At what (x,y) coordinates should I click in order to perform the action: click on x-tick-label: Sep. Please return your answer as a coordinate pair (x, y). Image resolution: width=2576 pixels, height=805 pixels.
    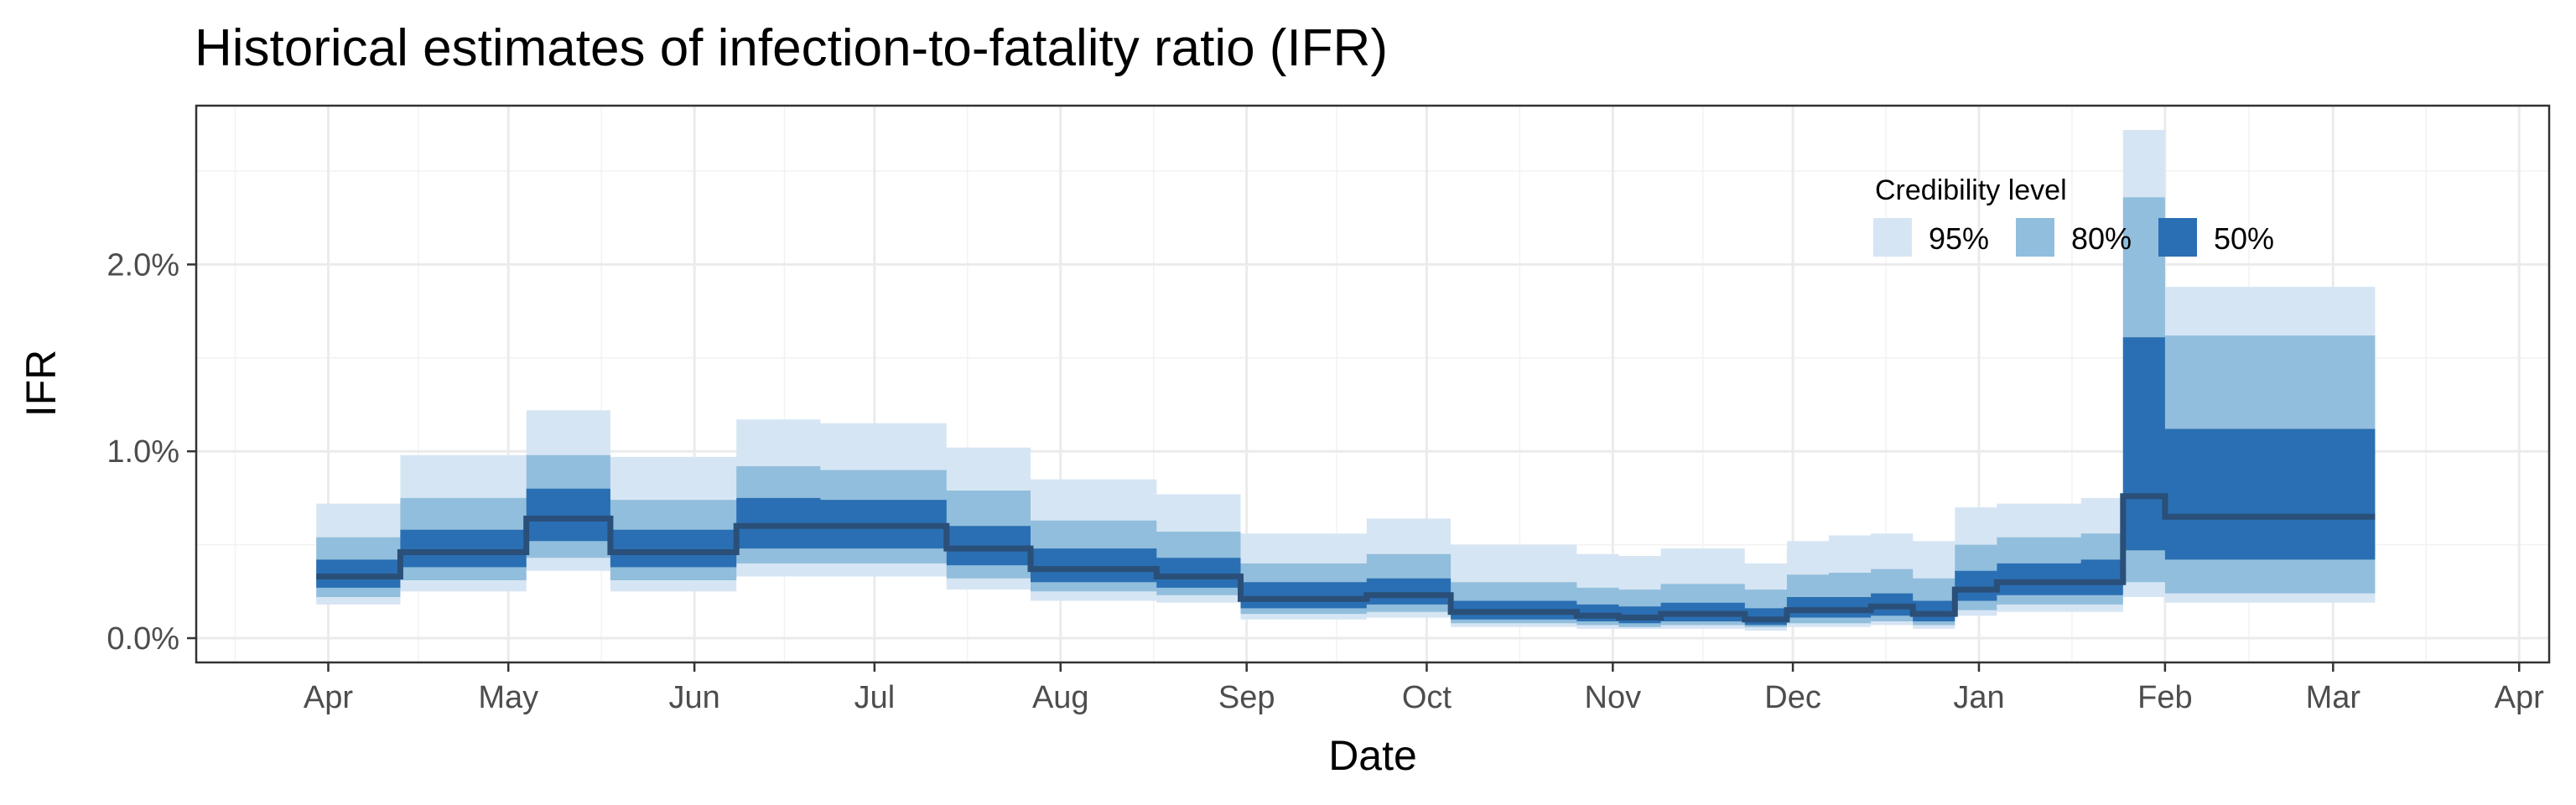
    Looking at the image, I should click on (1246, 697).